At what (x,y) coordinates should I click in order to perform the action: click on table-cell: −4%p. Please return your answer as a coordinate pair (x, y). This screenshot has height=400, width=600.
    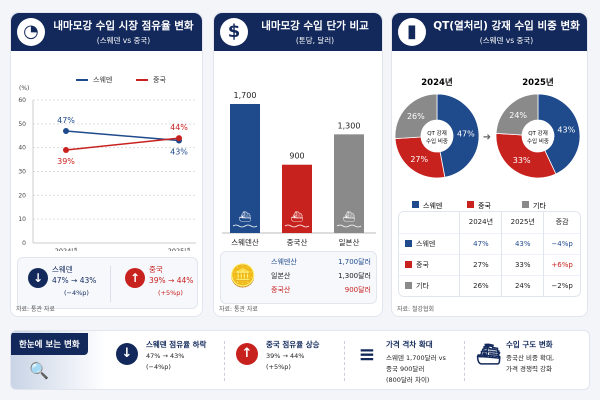
    Looking at the image, I should click on (561, 243).